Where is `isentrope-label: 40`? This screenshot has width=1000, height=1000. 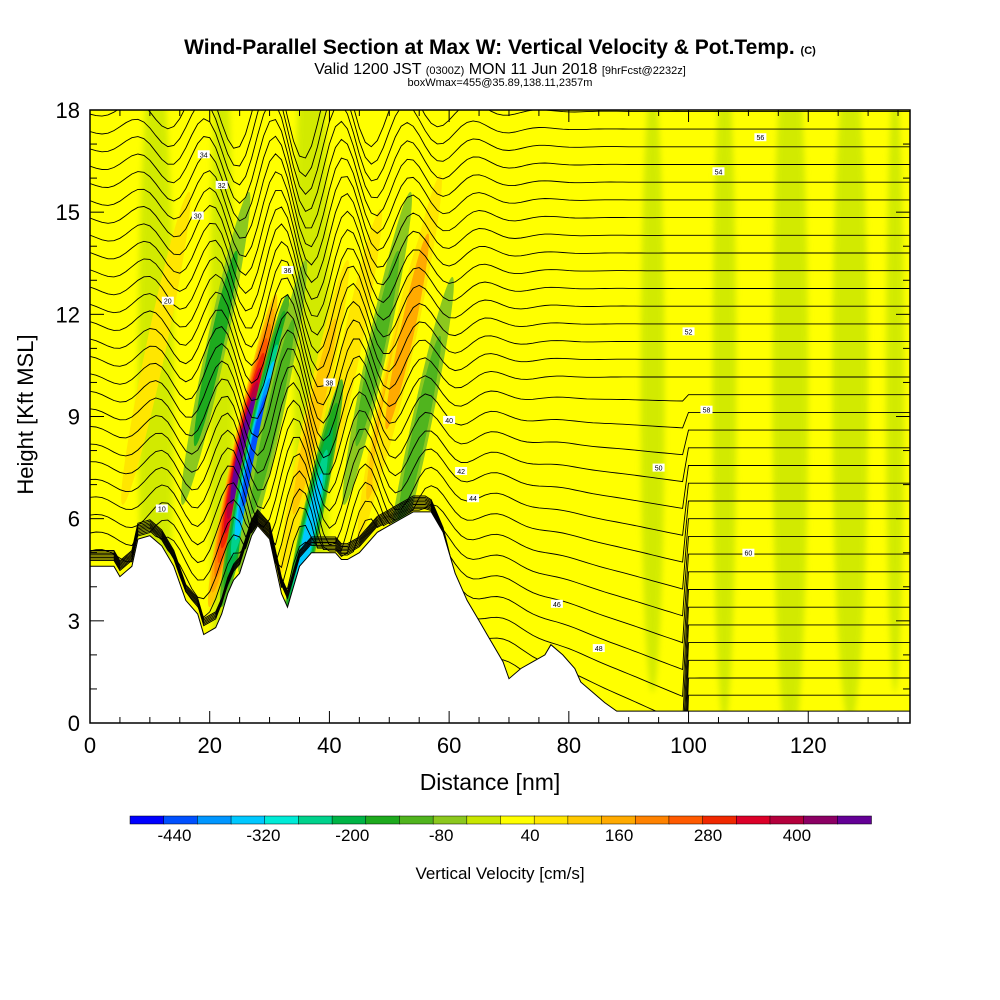
isentrope-label: 40 is located at coordinates (449, 420).